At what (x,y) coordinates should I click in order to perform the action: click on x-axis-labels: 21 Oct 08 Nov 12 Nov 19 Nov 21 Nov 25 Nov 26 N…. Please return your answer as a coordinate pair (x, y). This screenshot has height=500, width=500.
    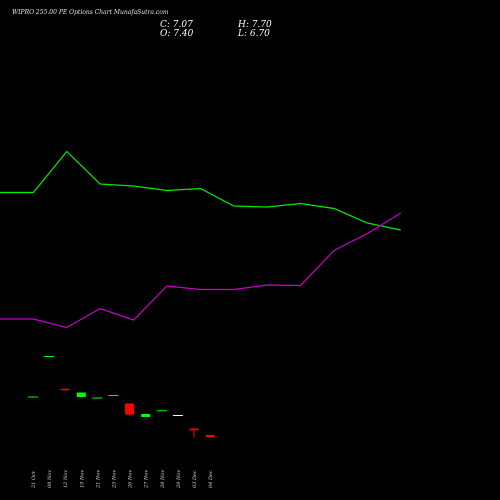
    Looking at the image, I should click on (122, 479).